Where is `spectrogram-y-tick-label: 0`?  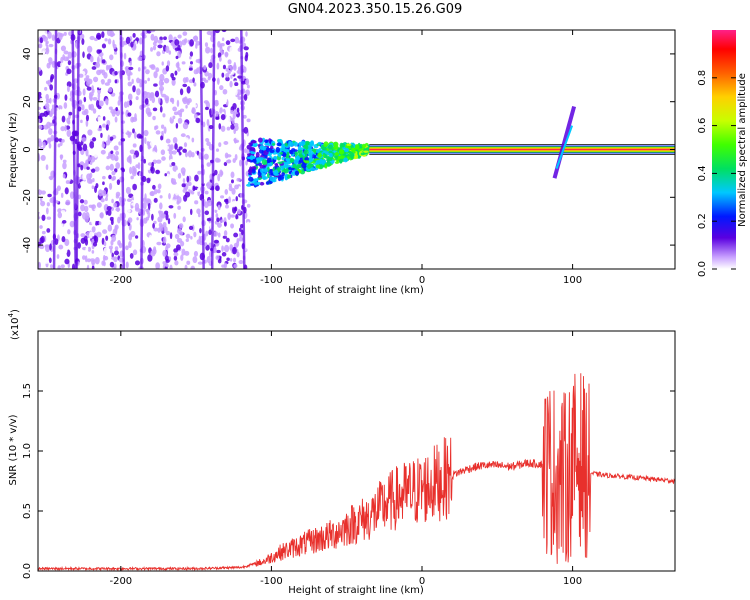
spectrogram-y-tick-label: 0 is located at coordinates (27, 149).